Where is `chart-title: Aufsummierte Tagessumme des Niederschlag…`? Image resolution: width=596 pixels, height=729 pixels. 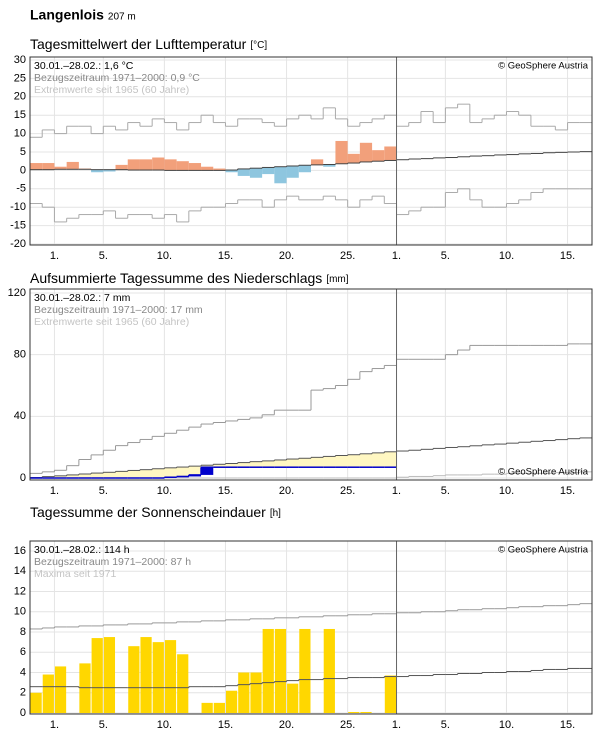 chart-title: Aufsummierte Tagessumme des Niederschlag… is located at coordinates (189, 278).